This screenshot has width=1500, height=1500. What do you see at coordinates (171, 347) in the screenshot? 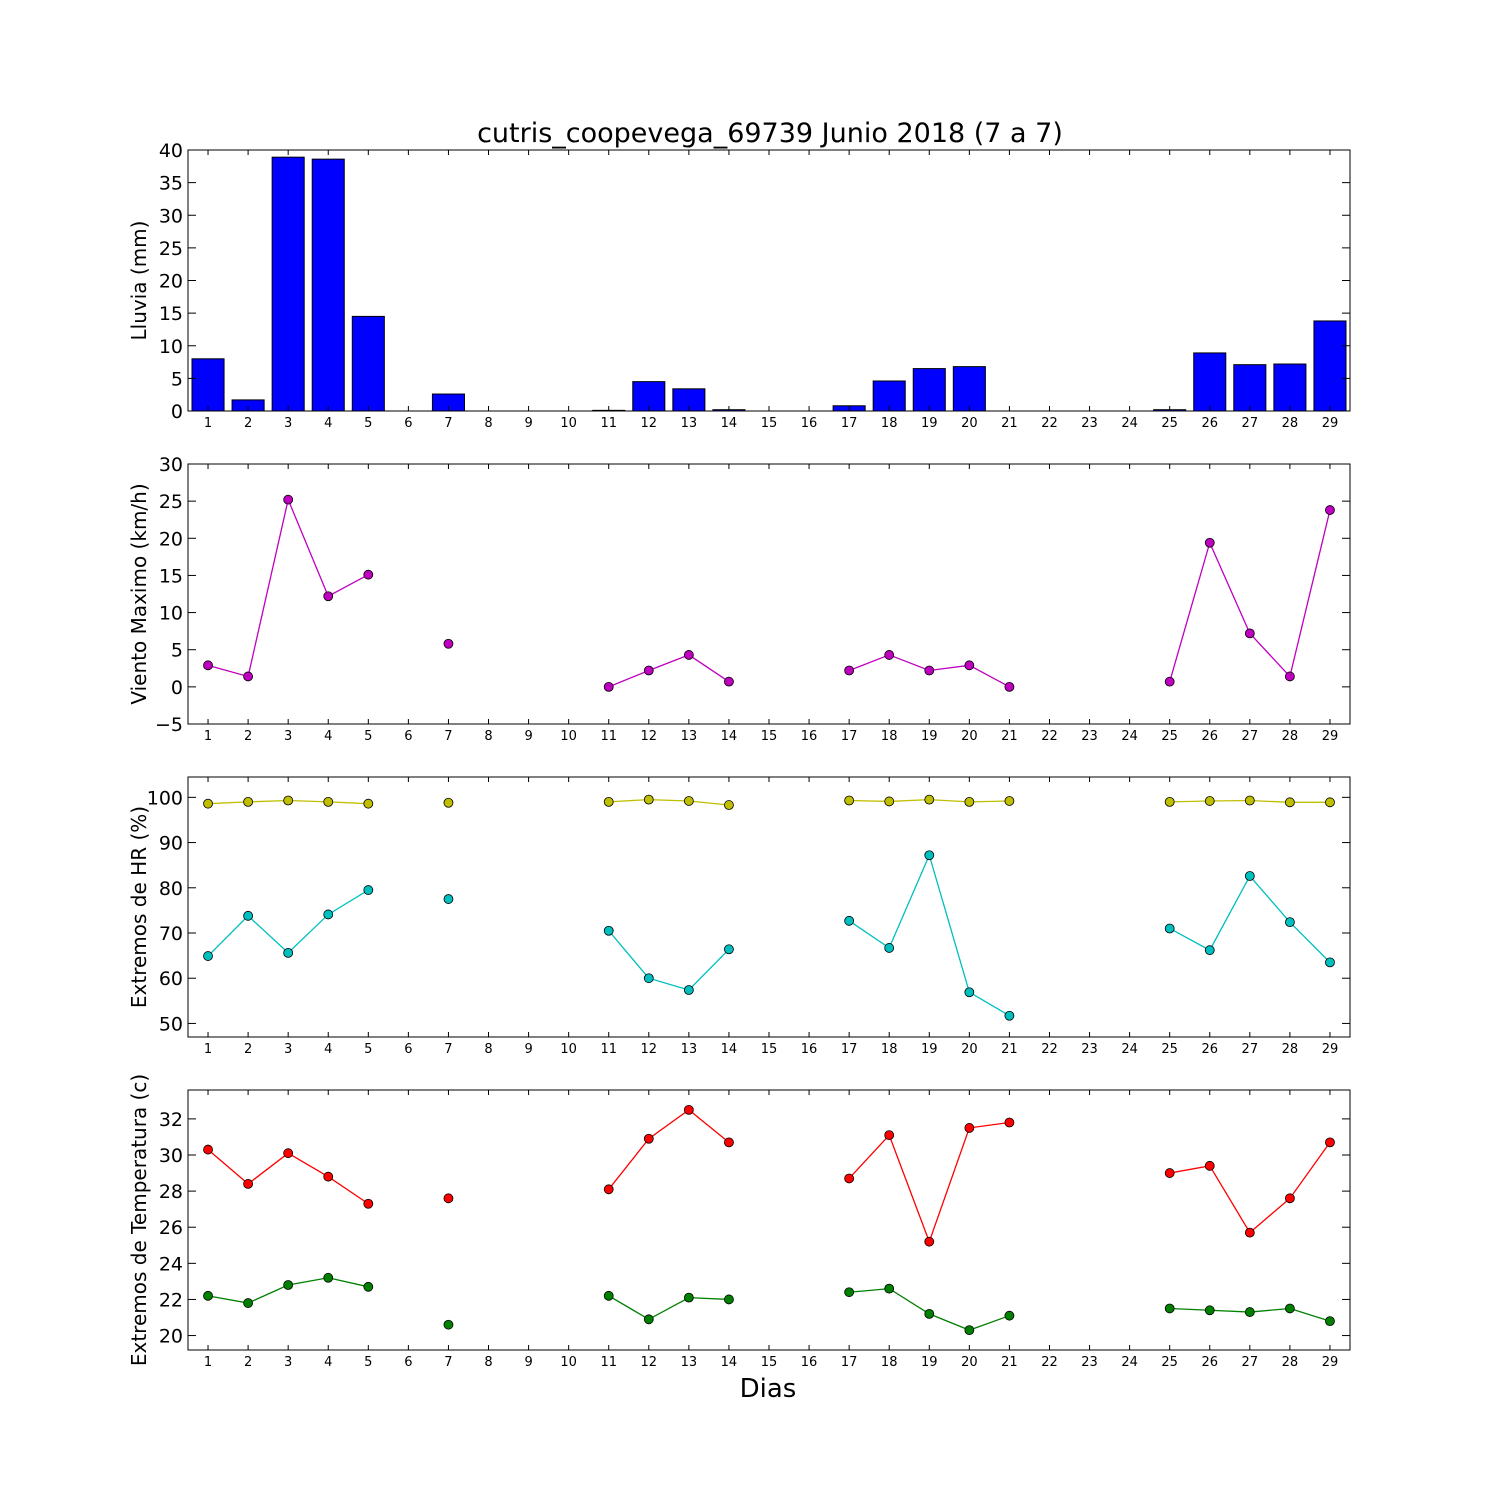
I see `y-tick-label: 10` at bounding box center [171, 347].